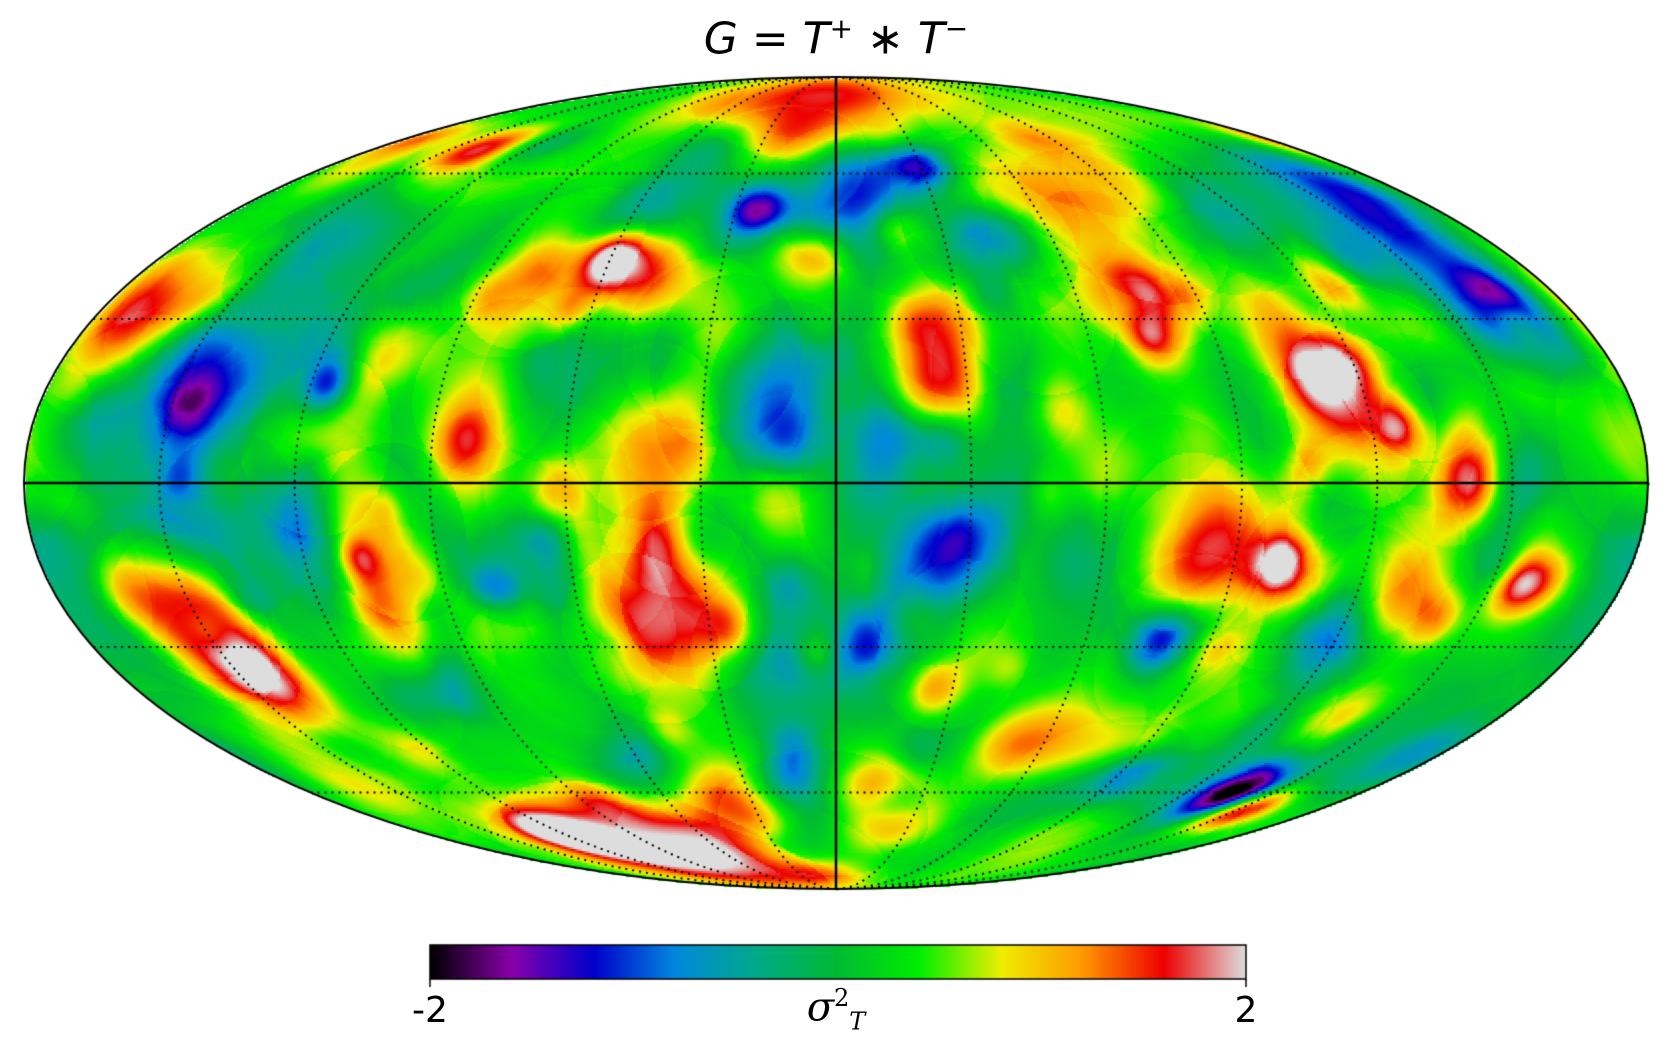  What do you see at coordinates (836, 38) in the screenshot?
I see `chart-title: G = T+ ∗ T−` at bounding box center [836, 38].